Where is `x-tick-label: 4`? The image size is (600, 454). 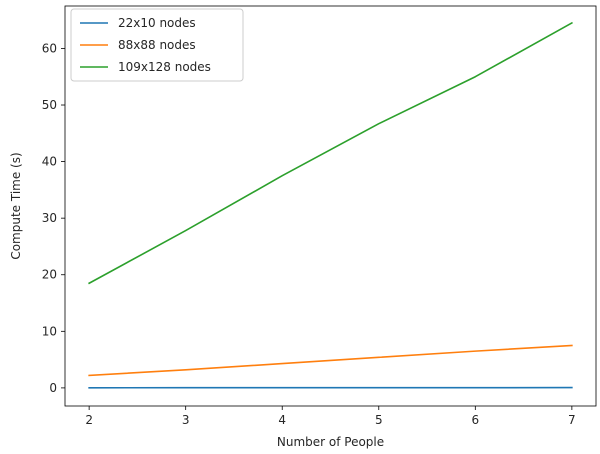 x-tick-label: 4 is located at coordinates (282, 420).